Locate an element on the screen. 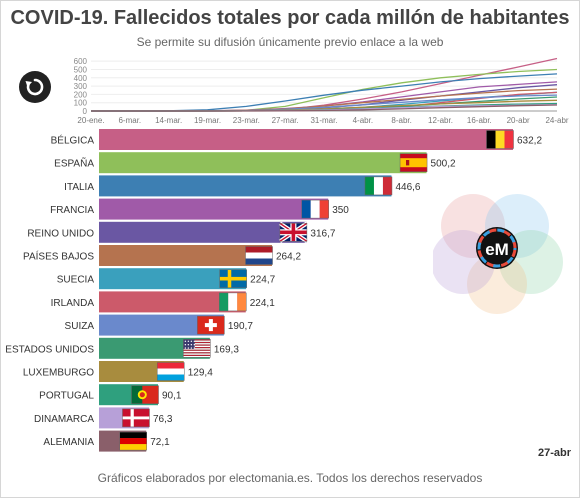 This screenshot has height=498, width=580. spain-flag-icon is located at coordinates (413, 162).